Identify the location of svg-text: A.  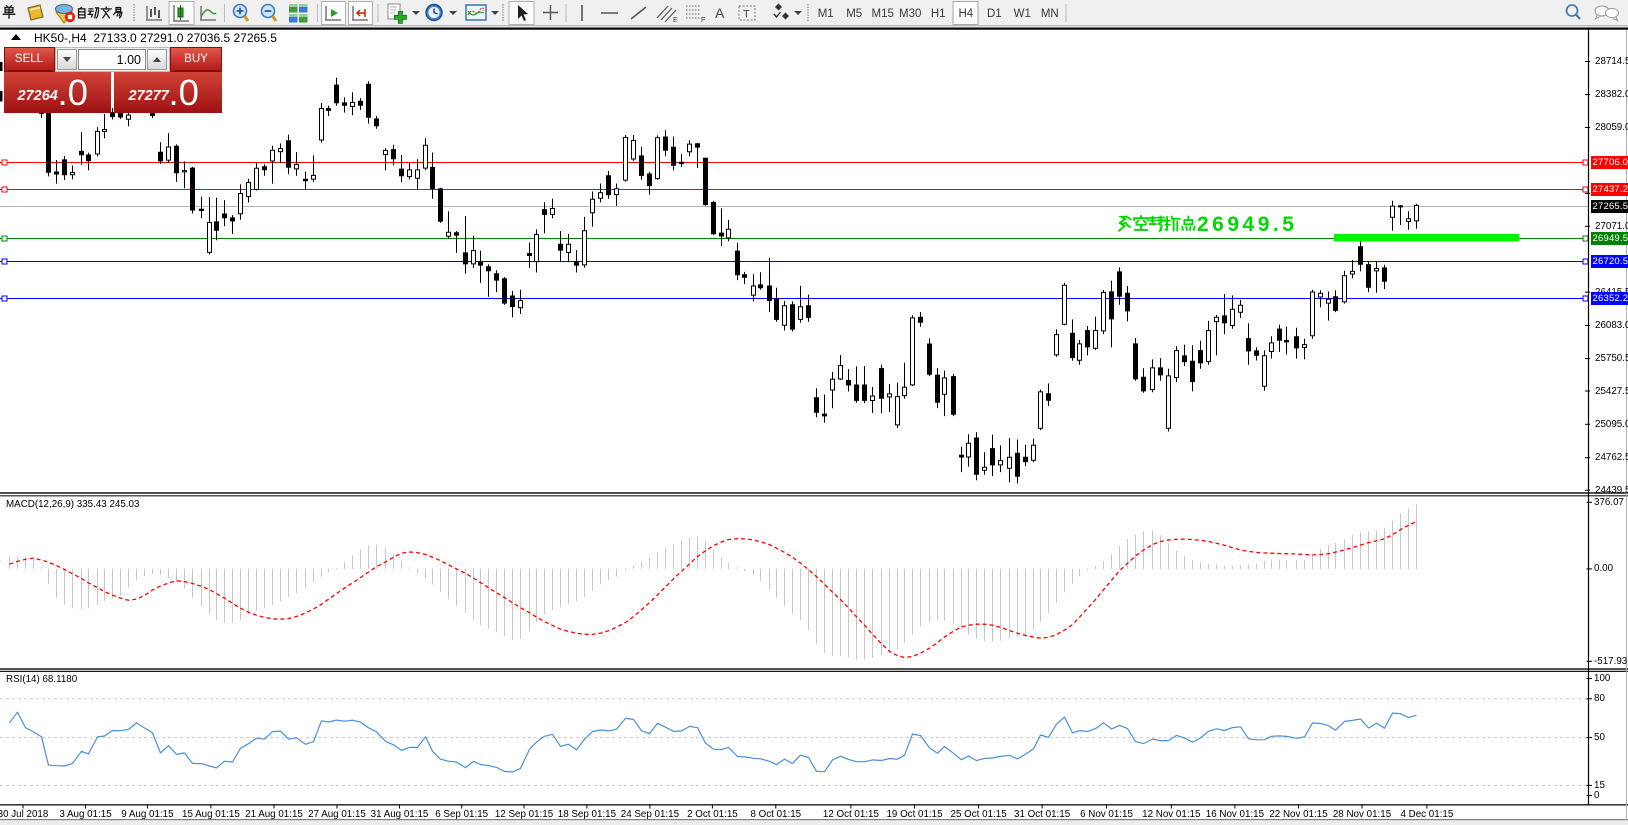
(720, 13).